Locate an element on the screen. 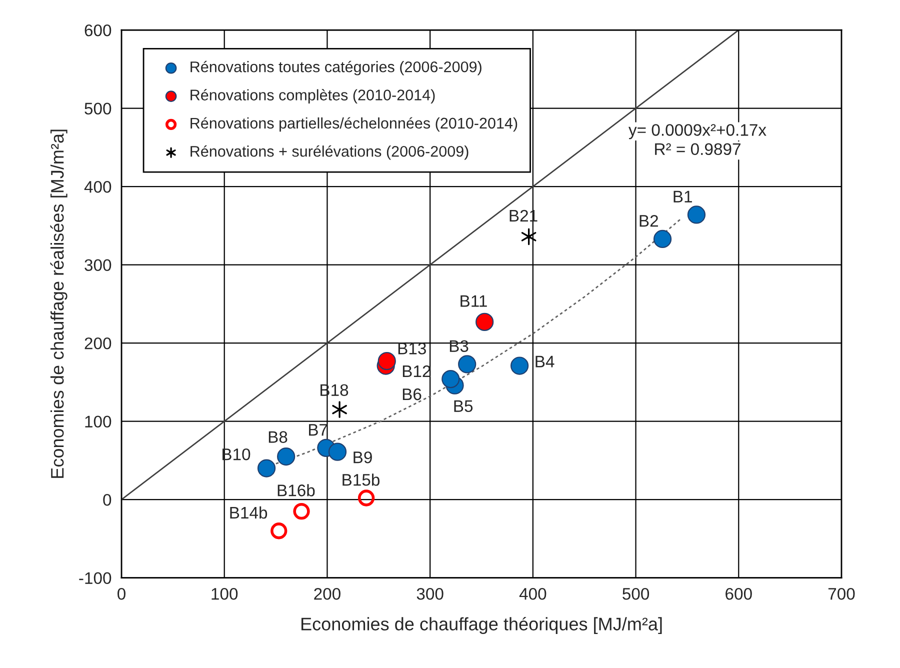 The image size is (900, 668). annotation: B3 is located at coordinates (459, 346).